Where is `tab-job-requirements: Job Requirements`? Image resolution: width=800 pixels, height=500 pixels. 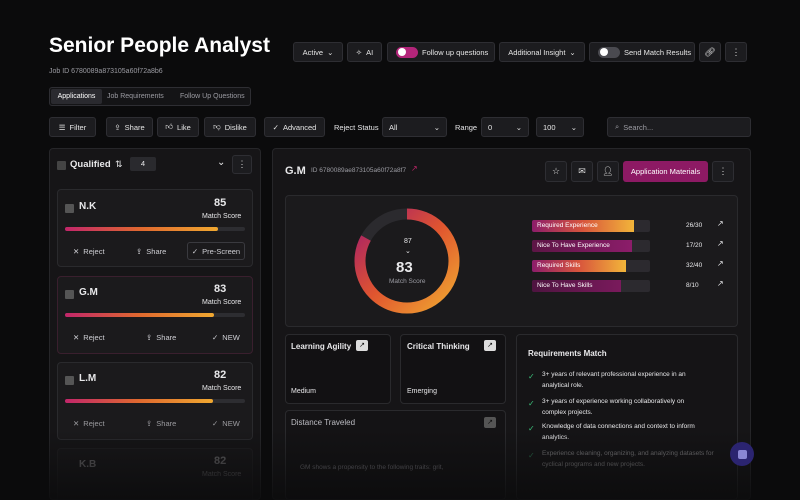 tab-job-requirements: Job Requirements is located at coordinates (135, 96).